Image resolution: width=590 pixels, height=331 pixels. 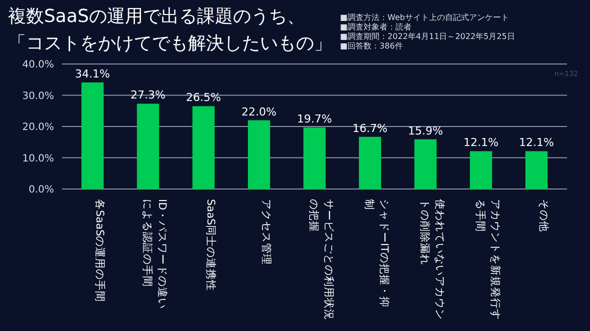 I want to click on text: ■調査期間：2022年4月11日～2022年5月25日, so click(x=427, y=36).